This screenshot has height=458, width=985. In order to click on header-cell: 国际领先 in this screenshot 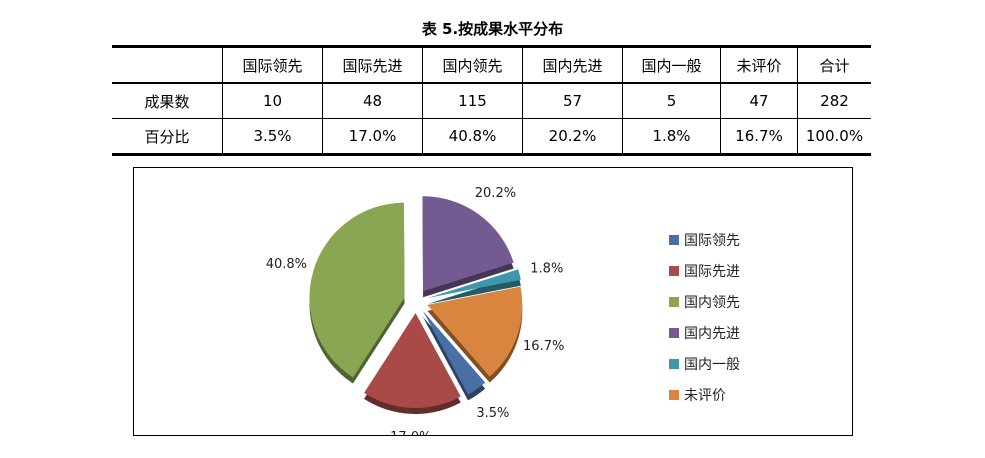, I will do `click(272, 65)`.